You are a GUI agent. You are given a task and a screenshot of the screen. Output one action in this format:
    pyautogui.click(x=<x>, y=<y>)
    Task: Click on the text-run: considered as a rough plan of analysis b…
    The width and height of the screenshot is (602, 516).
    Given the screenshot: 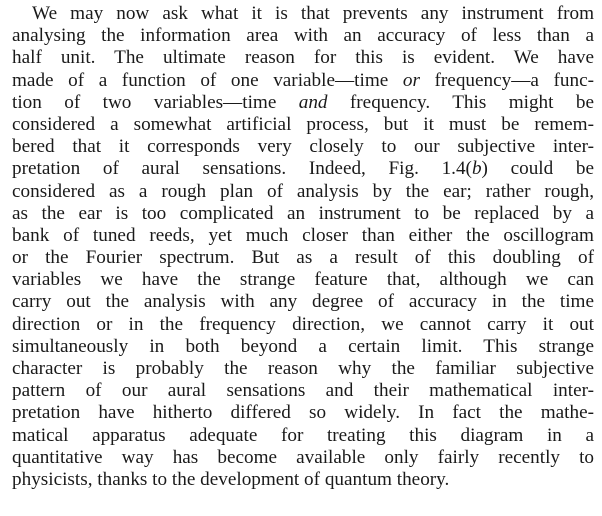 What is the action you would take?
    pyautogui.click(x=303, y=191)
    